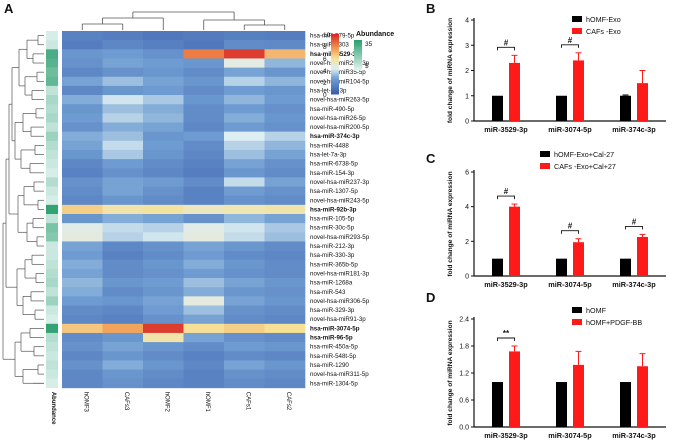  What do you see at coordinates (338, 118) in the screenshot?
I see `row-label: novel-hsa-miR26-5p` at bounding box center [338, 118].